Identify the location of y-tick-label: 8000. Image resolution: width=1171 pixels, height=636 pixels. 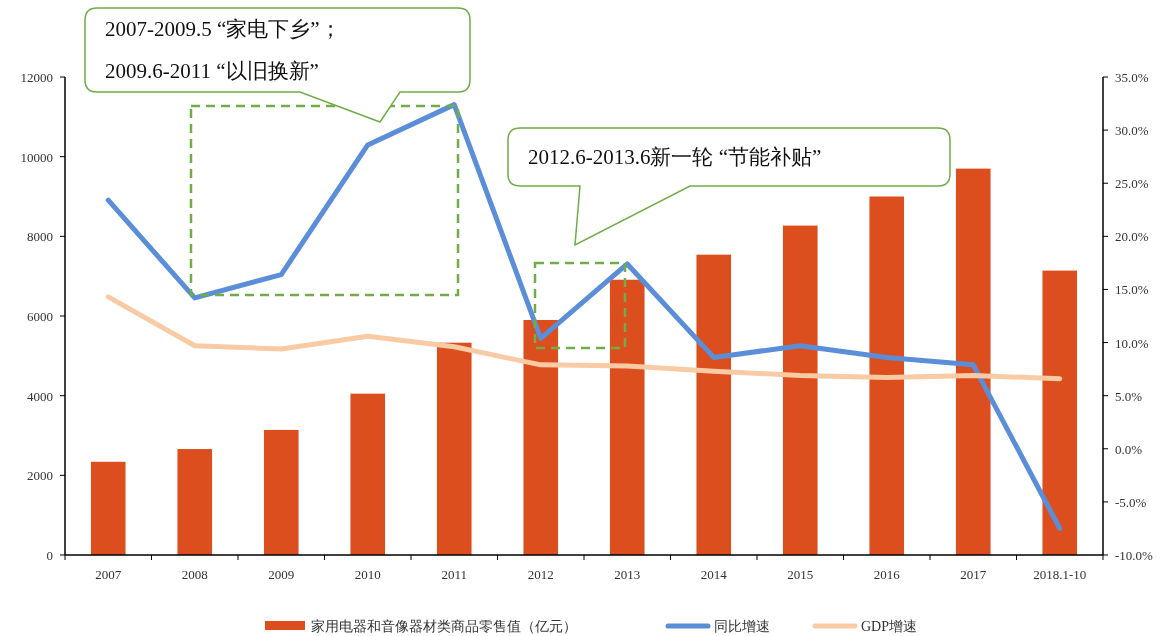
(40, 237).